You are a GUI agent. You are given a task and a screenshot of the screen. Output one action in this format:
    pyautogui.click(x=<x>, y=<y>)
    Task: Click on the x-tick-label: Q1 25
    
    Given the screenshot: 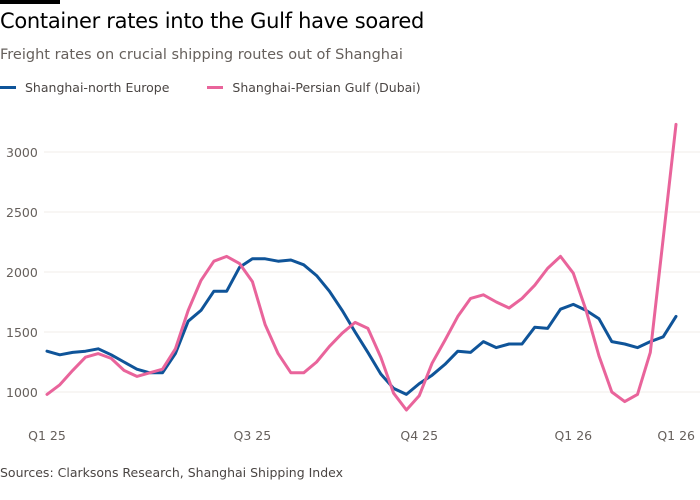 What is the action you would take?
    pyautogui.click(x=47, y=435)
    